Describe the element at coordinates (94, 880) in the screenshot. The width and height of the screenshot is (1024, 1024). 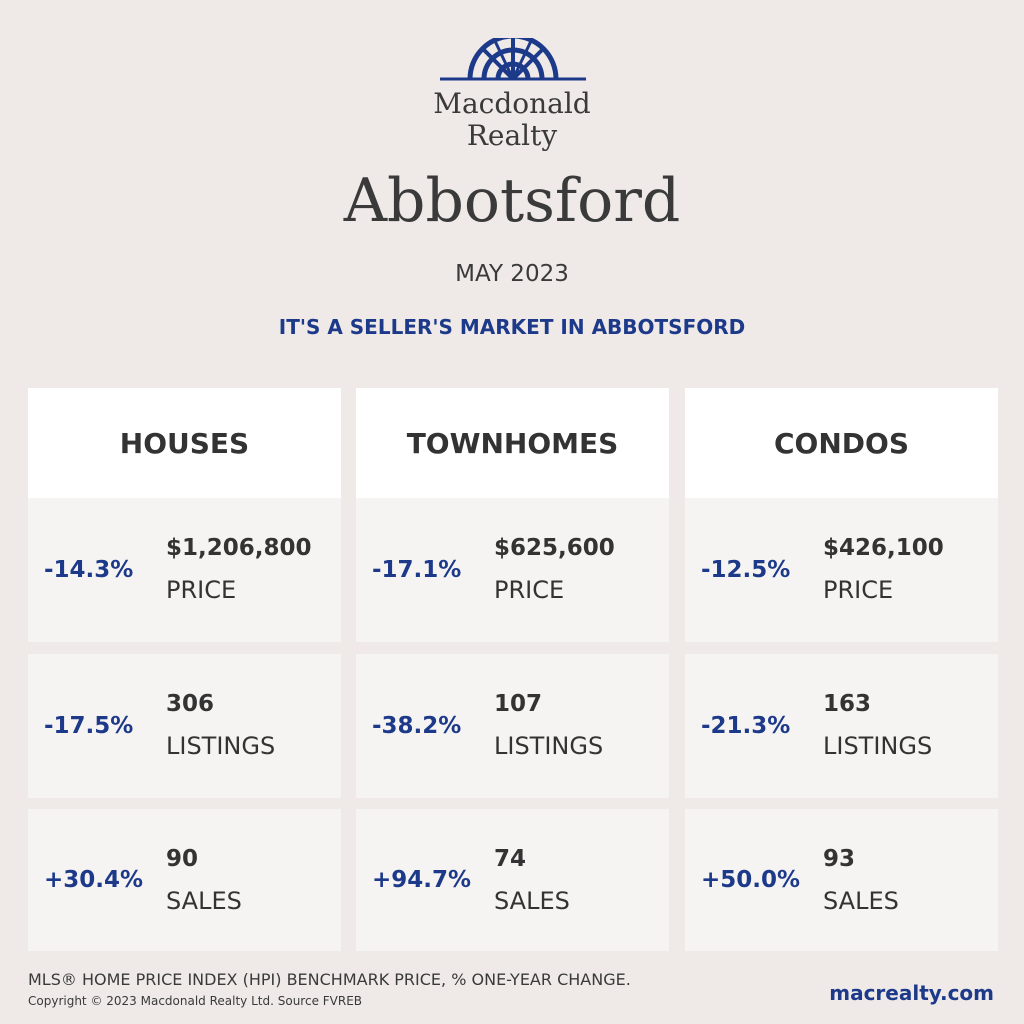
I see `change-percent: +30.4%` at that location.